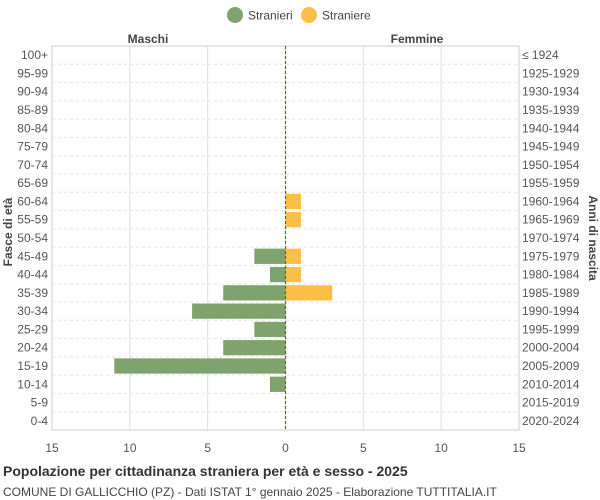 This screenshot has height=500, width=600. I want to click on birth-year-label: 1945-1949, so click(551, 147).